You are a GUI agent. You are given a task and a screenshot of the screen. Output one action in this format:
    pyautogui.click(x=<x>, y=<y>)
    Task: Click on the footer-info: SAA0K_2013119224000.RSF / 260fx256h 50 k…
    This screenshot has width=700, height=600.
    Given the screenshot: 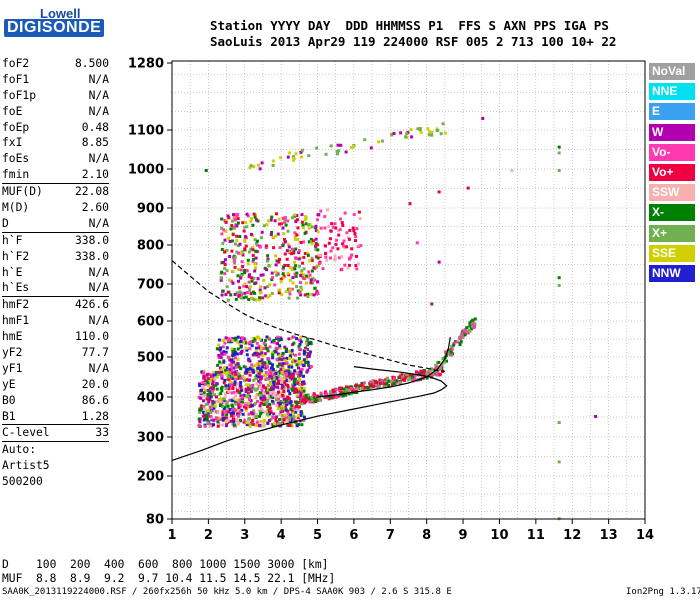 What is the action you would take?
    pyautogui.click(x=227, y=592)
    